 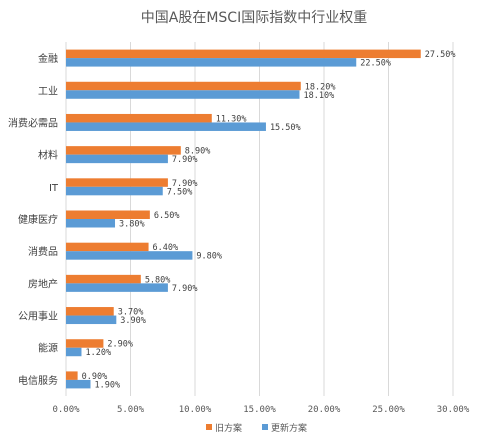 I want to click on data-label: 1.90%, so click(x=108, y=385).